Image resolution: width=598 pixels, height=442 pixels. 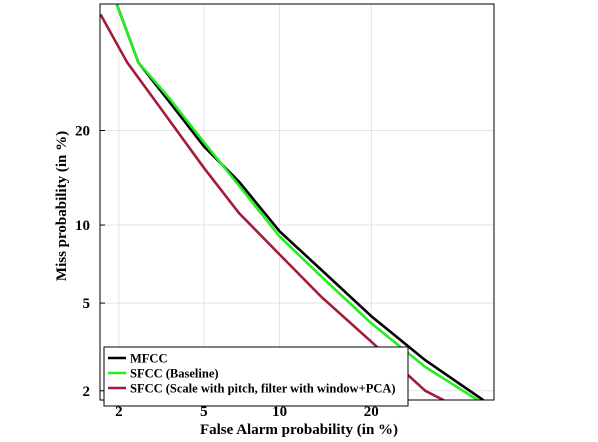 What do you see at coordinates (204, 412) in the screenshot?
I see `x-tick-label: 5` at bounding box center [204, 412].